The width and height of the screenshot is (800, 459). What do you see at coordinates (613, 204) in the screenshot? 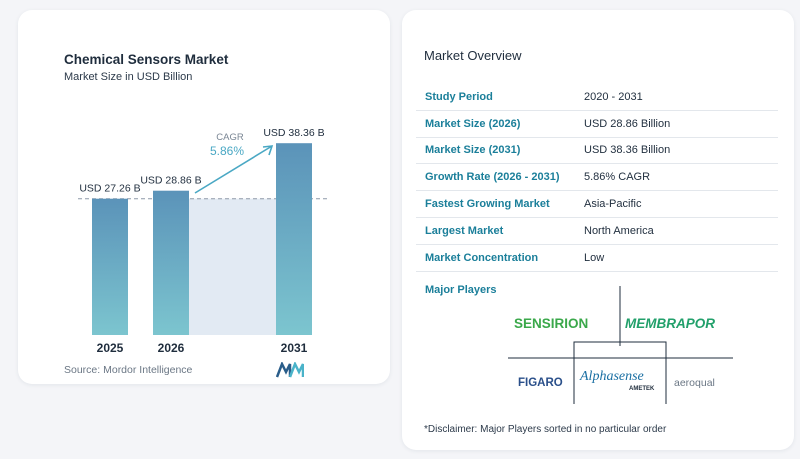
I see `overview-row-value: Asia-Pacific` at bounding box center [613, 204].